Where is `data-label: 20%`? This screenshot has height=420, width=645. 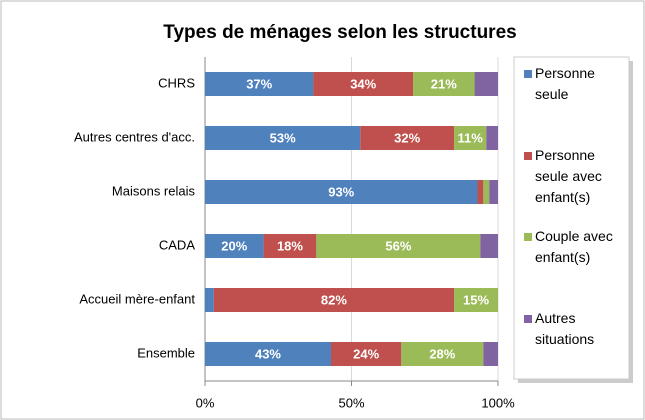
data-label: 20% is located at coordinates (234, 245).